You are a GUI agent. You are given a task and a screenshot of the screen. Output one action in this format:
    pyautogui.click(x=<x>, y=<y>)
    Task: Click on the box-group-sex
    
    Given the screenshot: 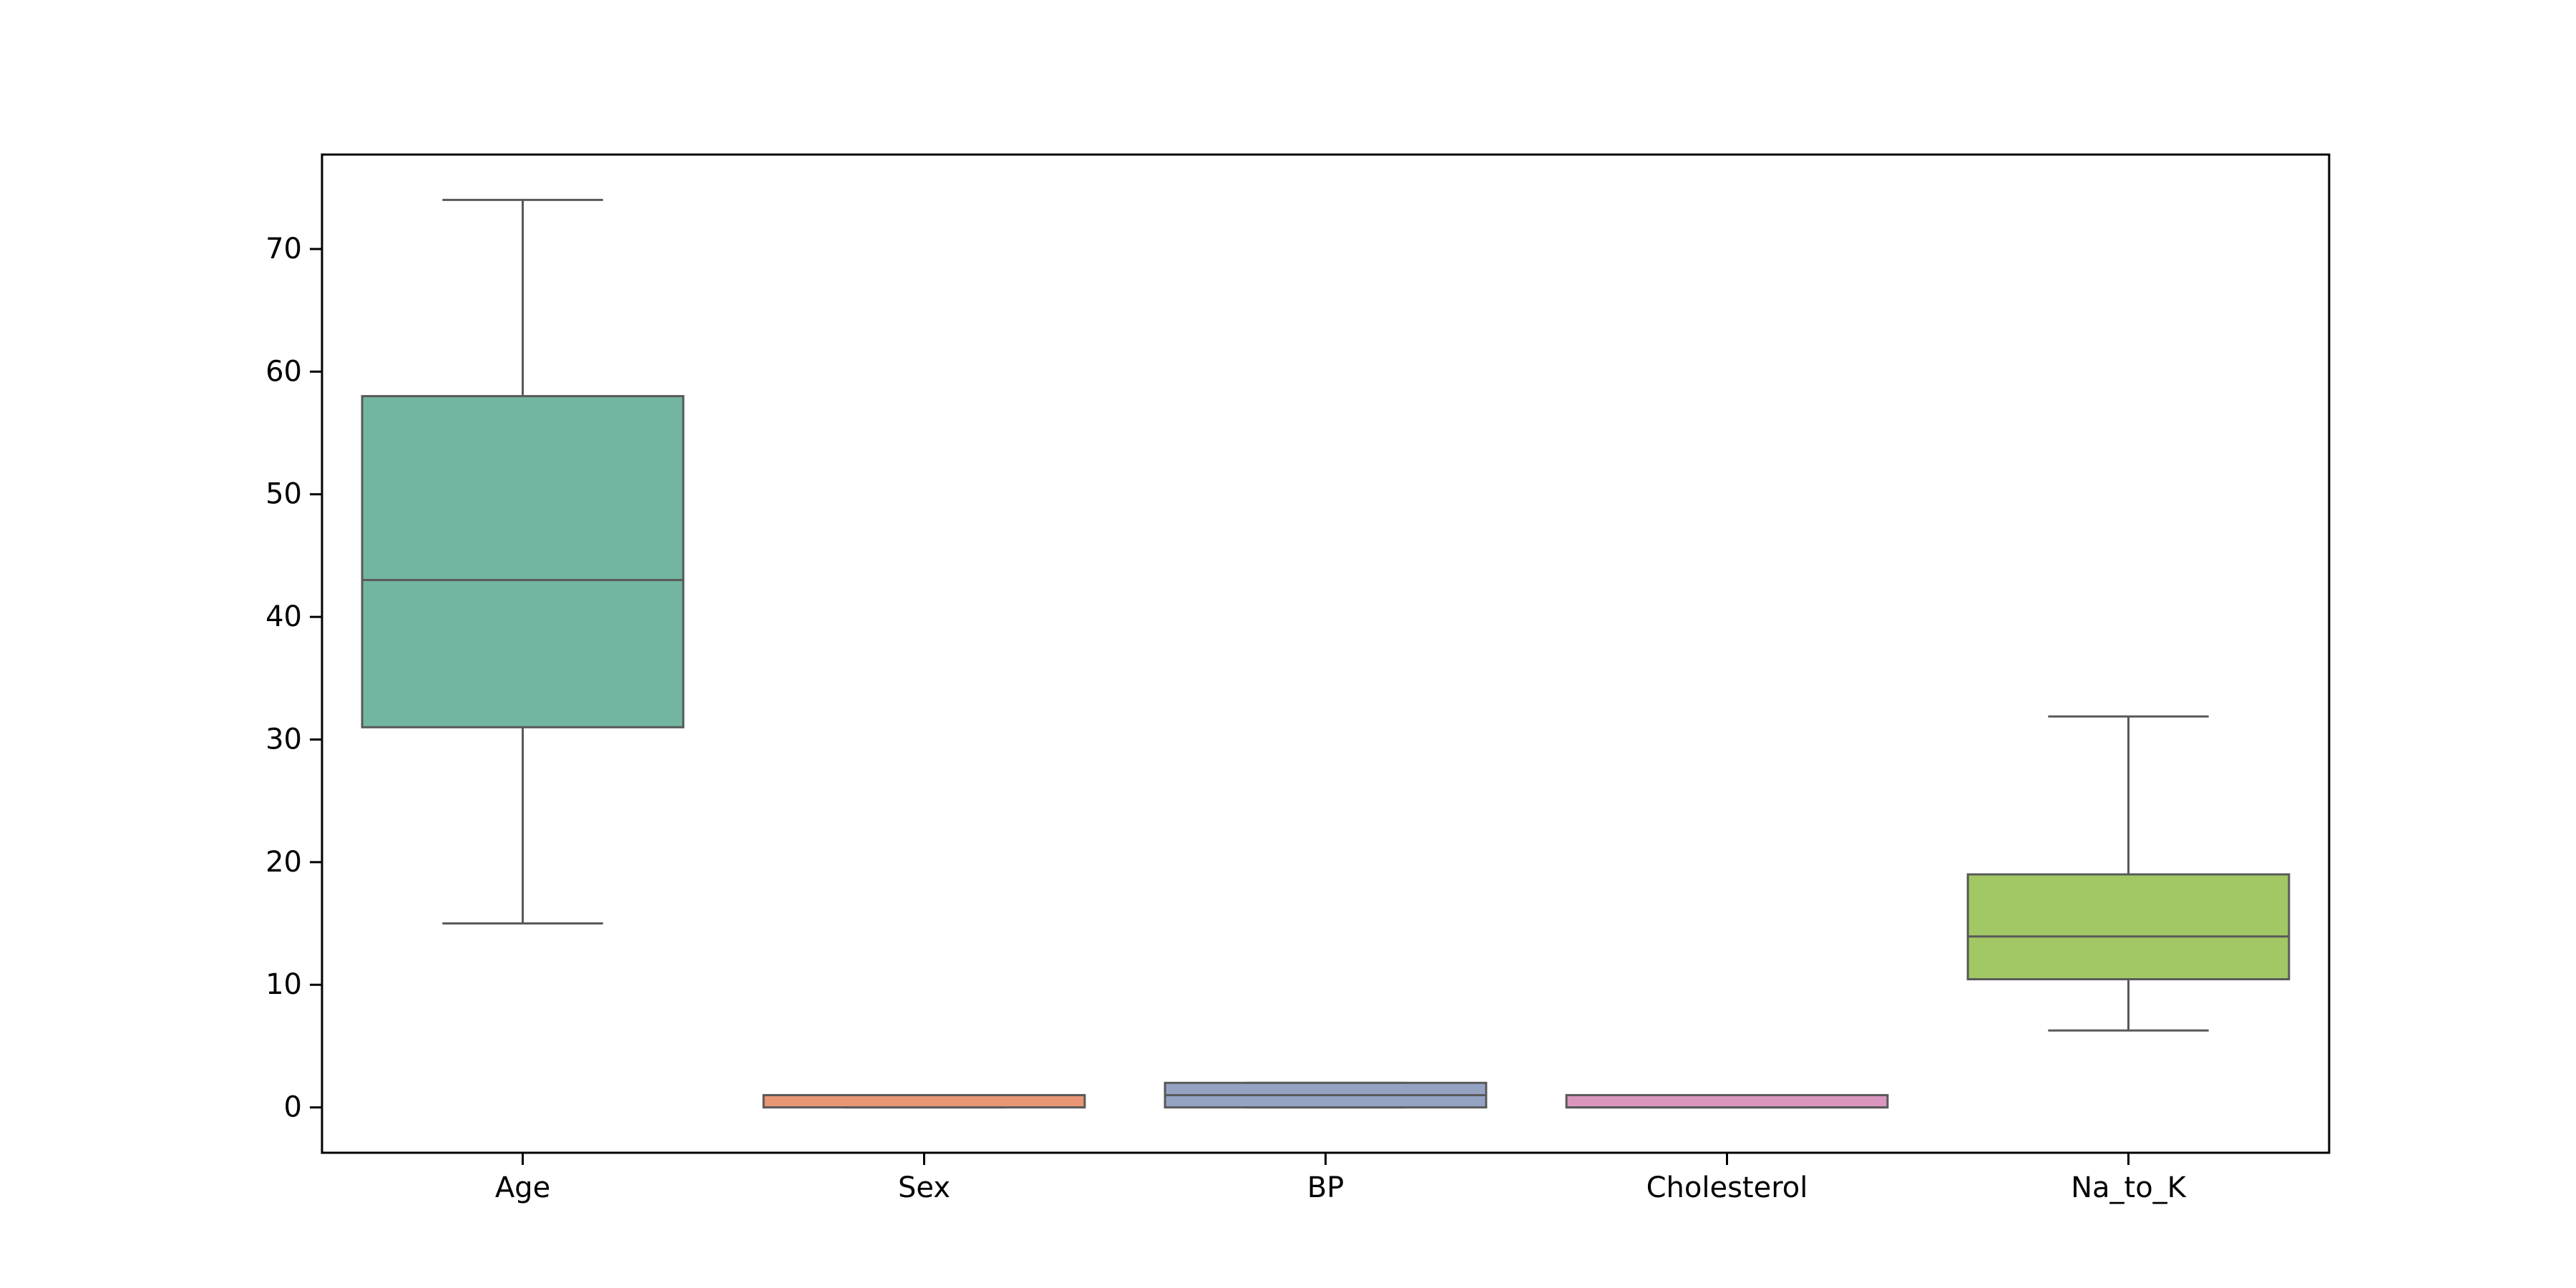 What is the action you would take?
    pyautogui.click(x=924, y=1101)
    